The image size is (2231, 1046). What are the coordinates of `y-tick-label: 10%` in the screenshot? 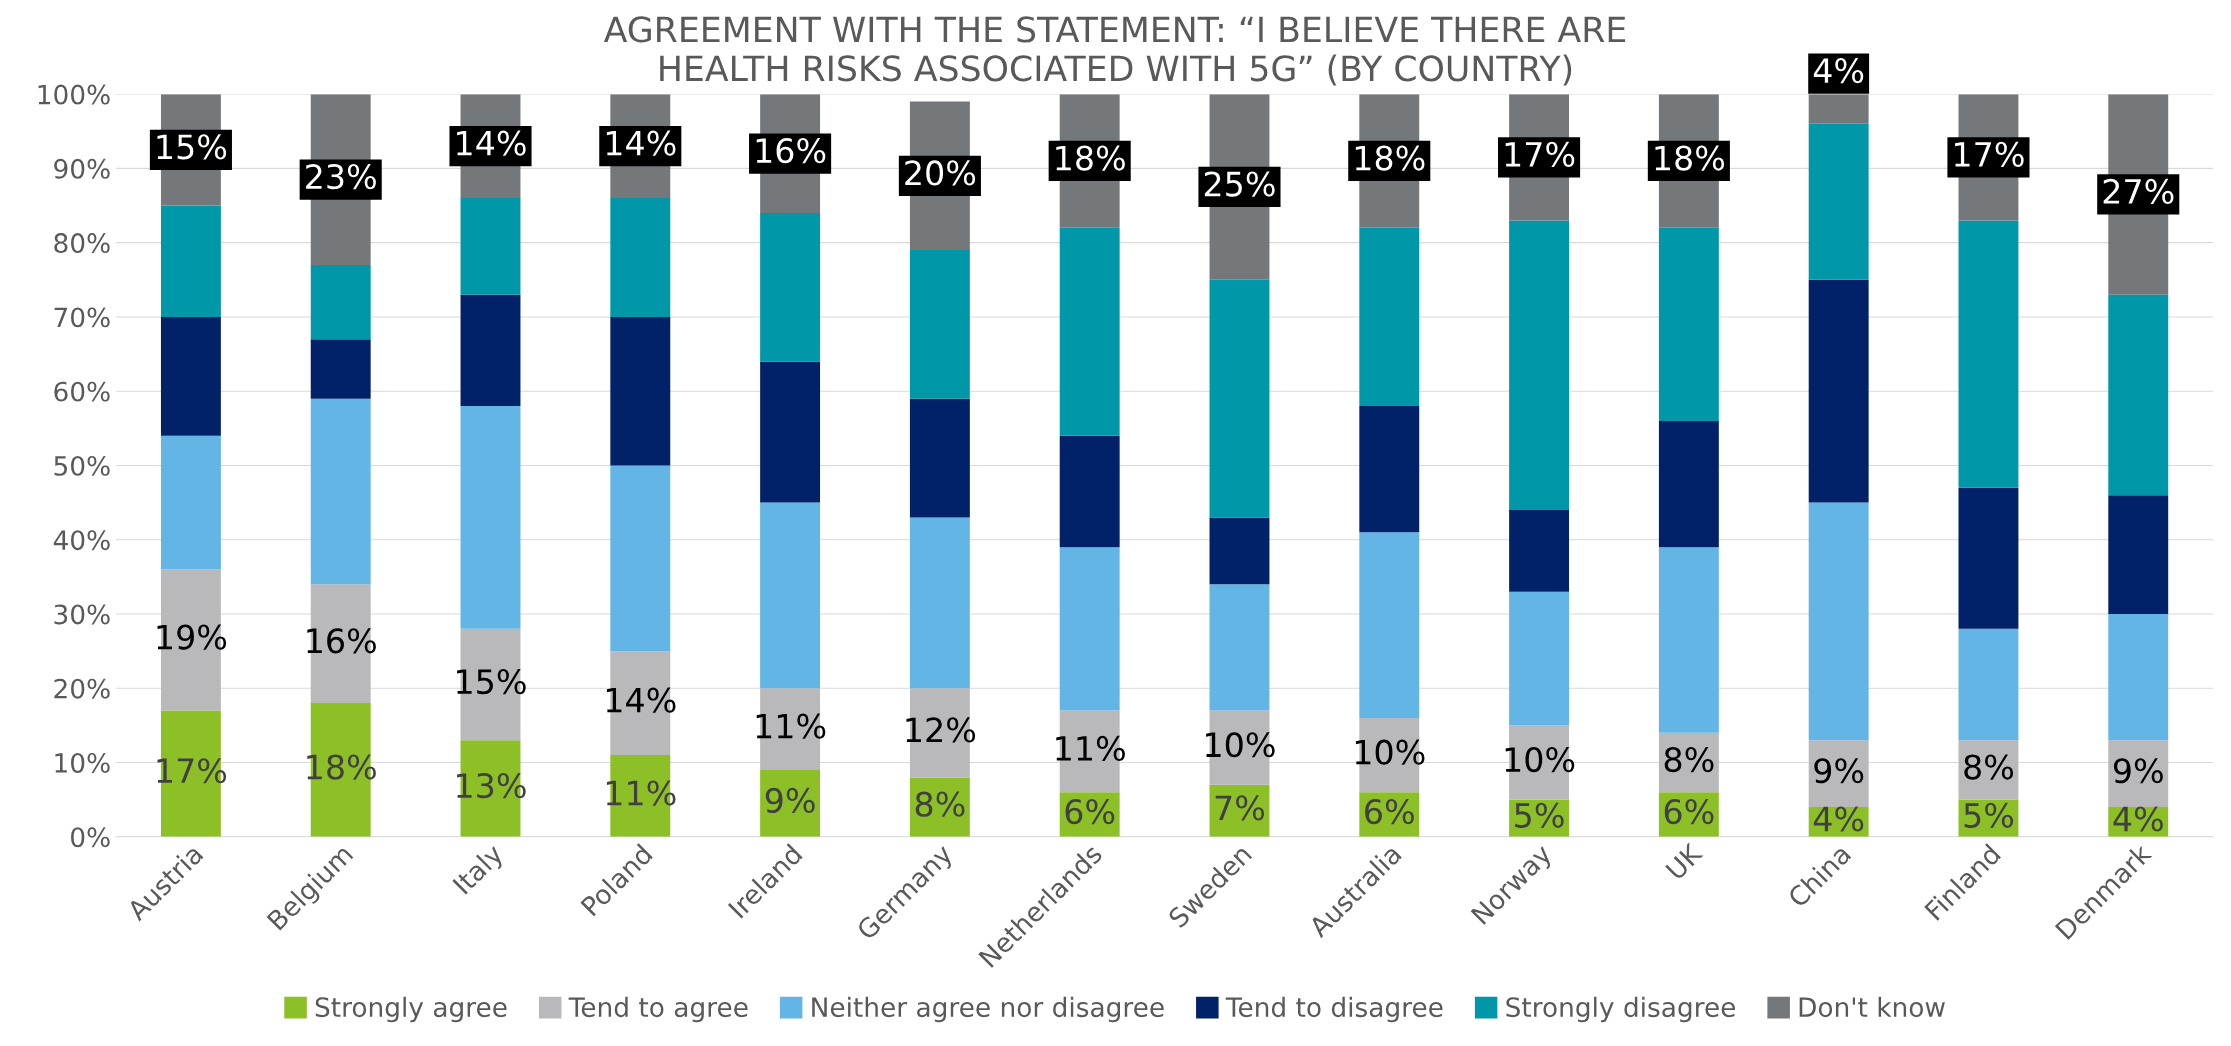 It's located at (82, 762).